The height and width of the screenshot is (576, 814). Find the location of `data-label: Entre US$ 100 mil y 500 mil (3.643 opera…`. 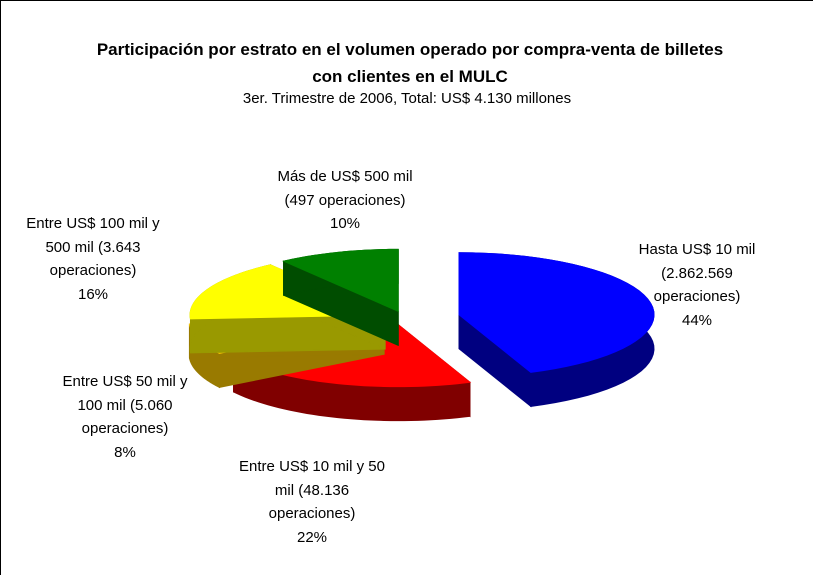

data-label: Entre US$ 100 mil y 500 mil (3.643 opera… is located at coordinates (93, 259).